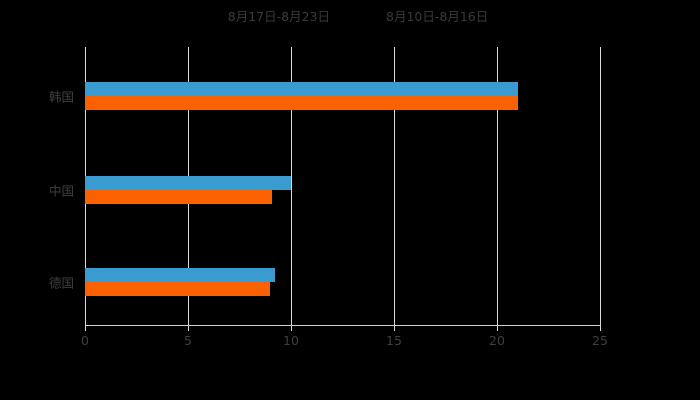 The width and height of the screenshot is (700, 400). Describe the element at coordinates (301, 89) in the screenshot. I see `bar-韩国-series-1` at that location.